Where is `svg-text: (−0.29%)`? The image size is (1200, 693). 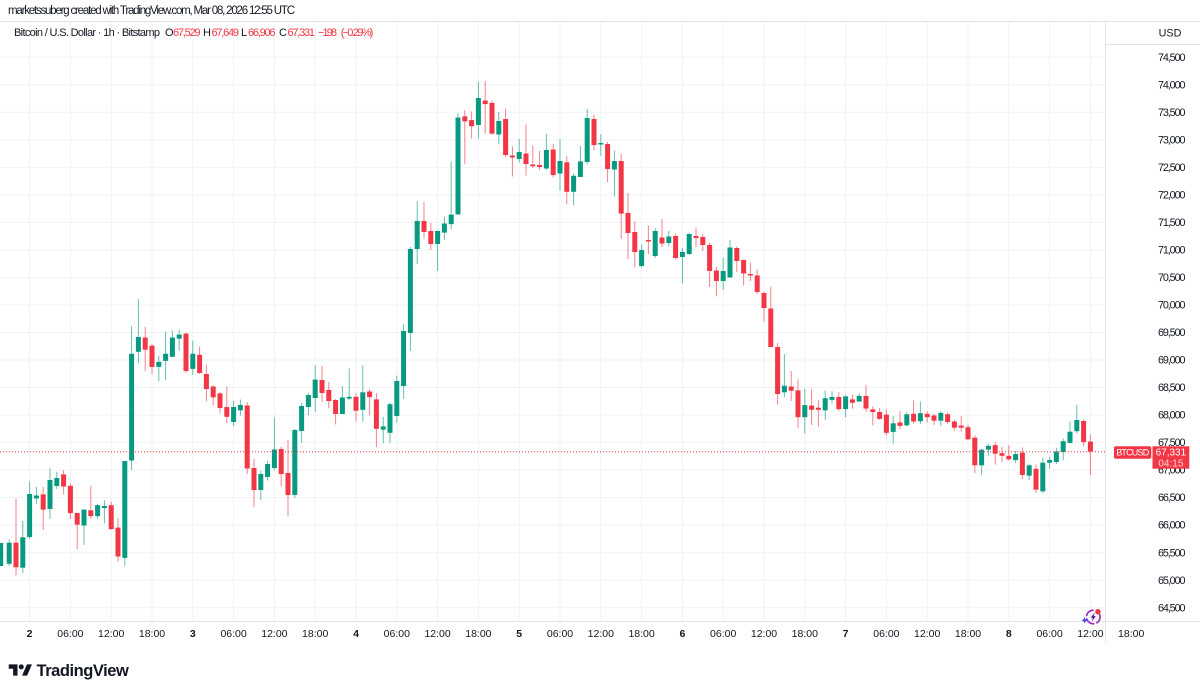
svg-text: (−0.29%) is located at coordinates (357, 33).